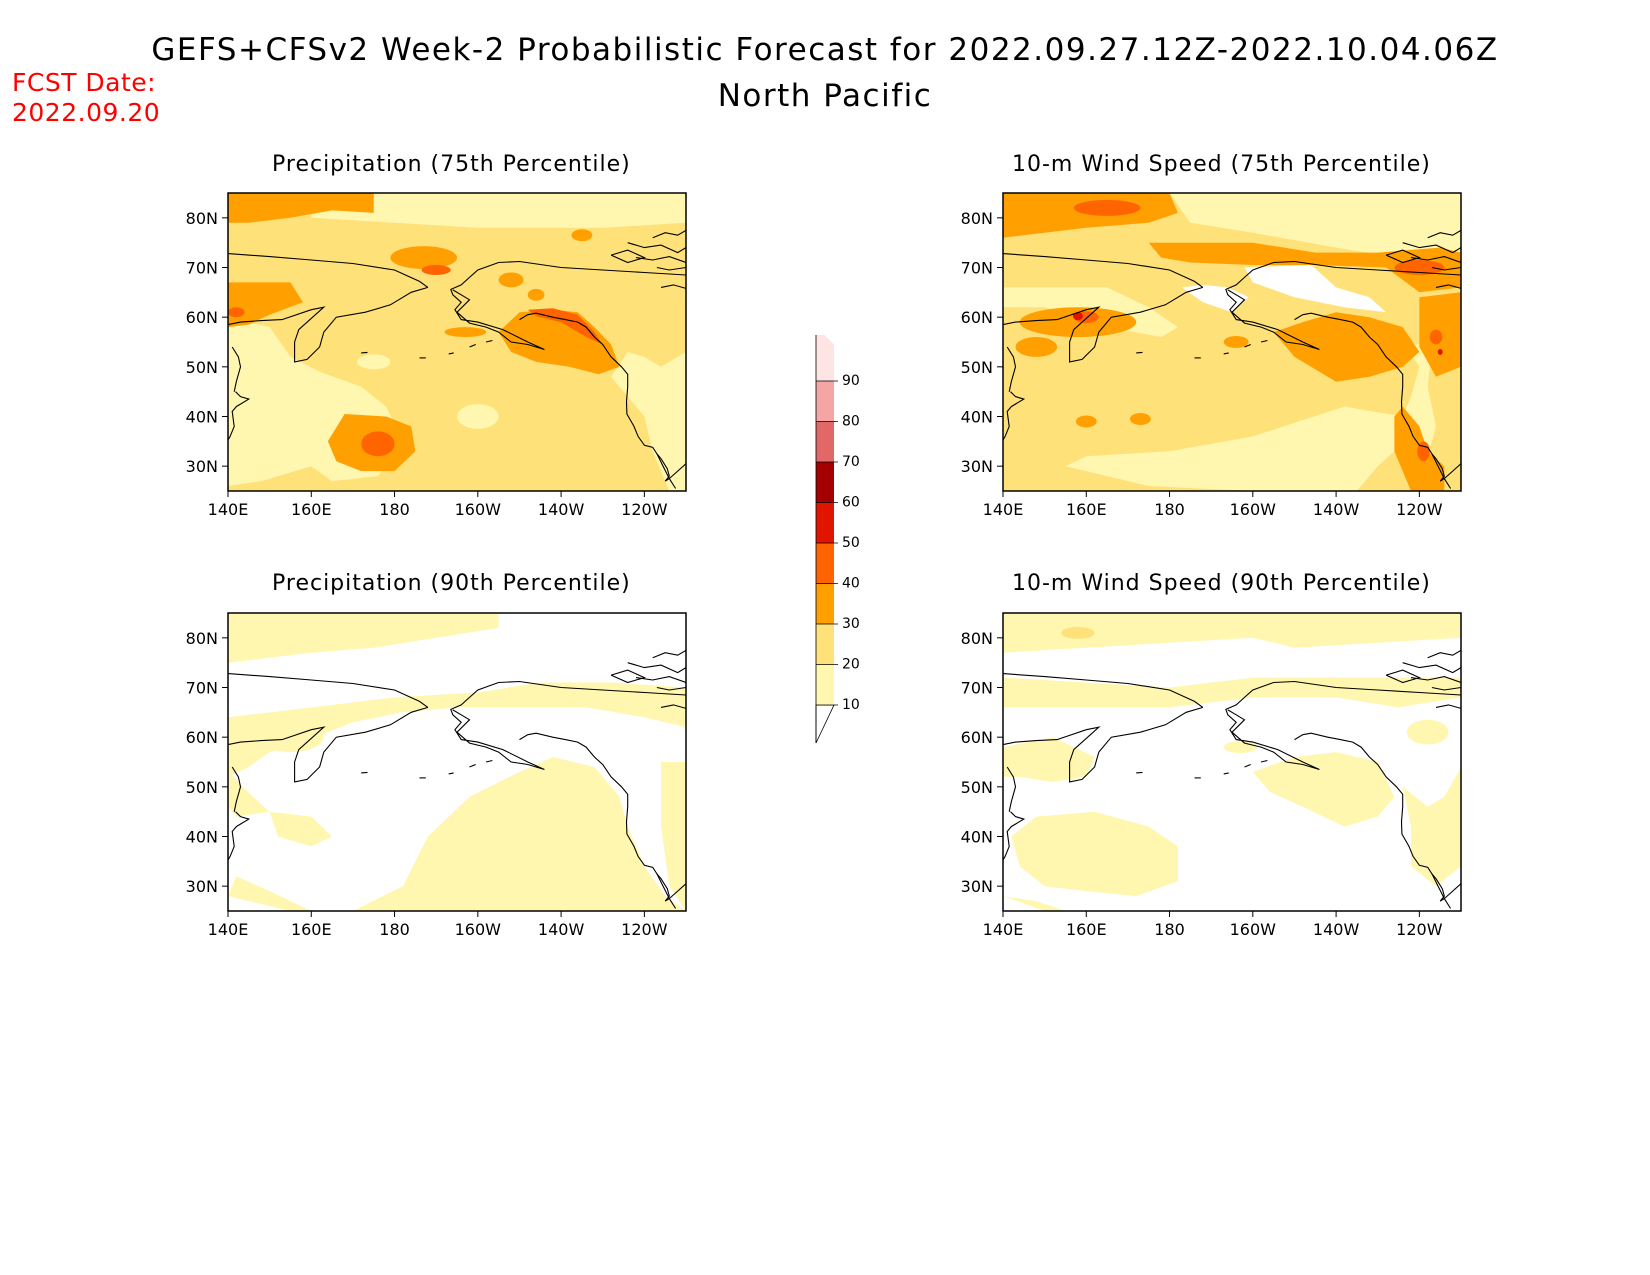 Image resolution: width=1650 pixels, height=1275 pixels. What do you see at coordinates (851, 422) in the screenshot?
I see `colorbar-tick-label: 80` at bounding box center [851, 422].